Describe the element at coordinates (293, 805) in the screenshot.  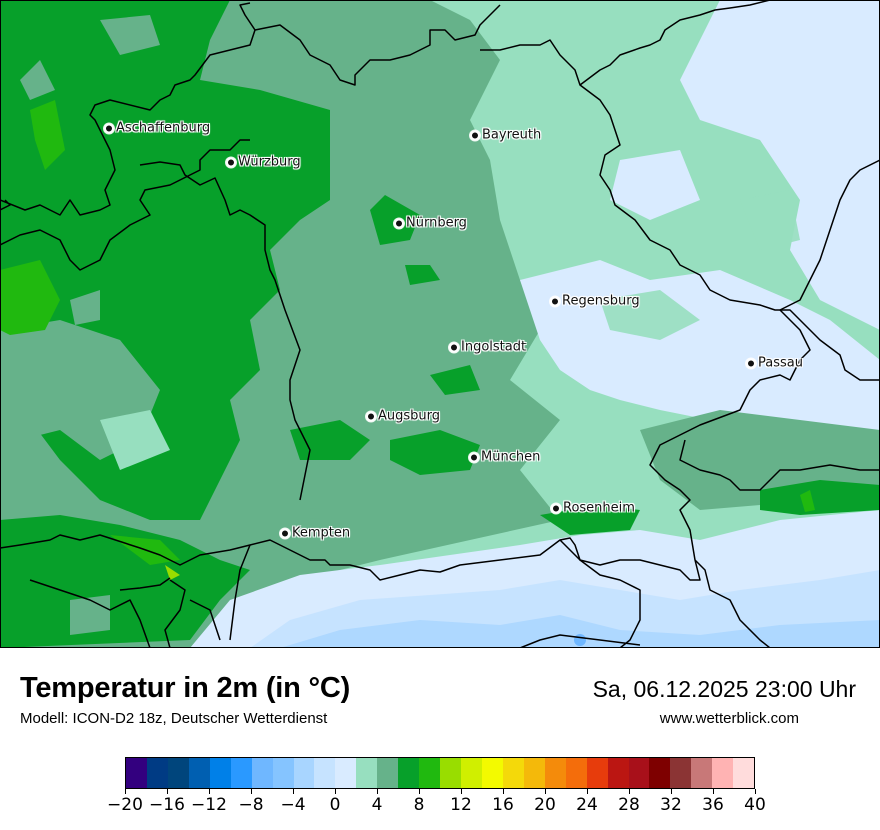
I see `colorbar-tick-label: −4` at that location.